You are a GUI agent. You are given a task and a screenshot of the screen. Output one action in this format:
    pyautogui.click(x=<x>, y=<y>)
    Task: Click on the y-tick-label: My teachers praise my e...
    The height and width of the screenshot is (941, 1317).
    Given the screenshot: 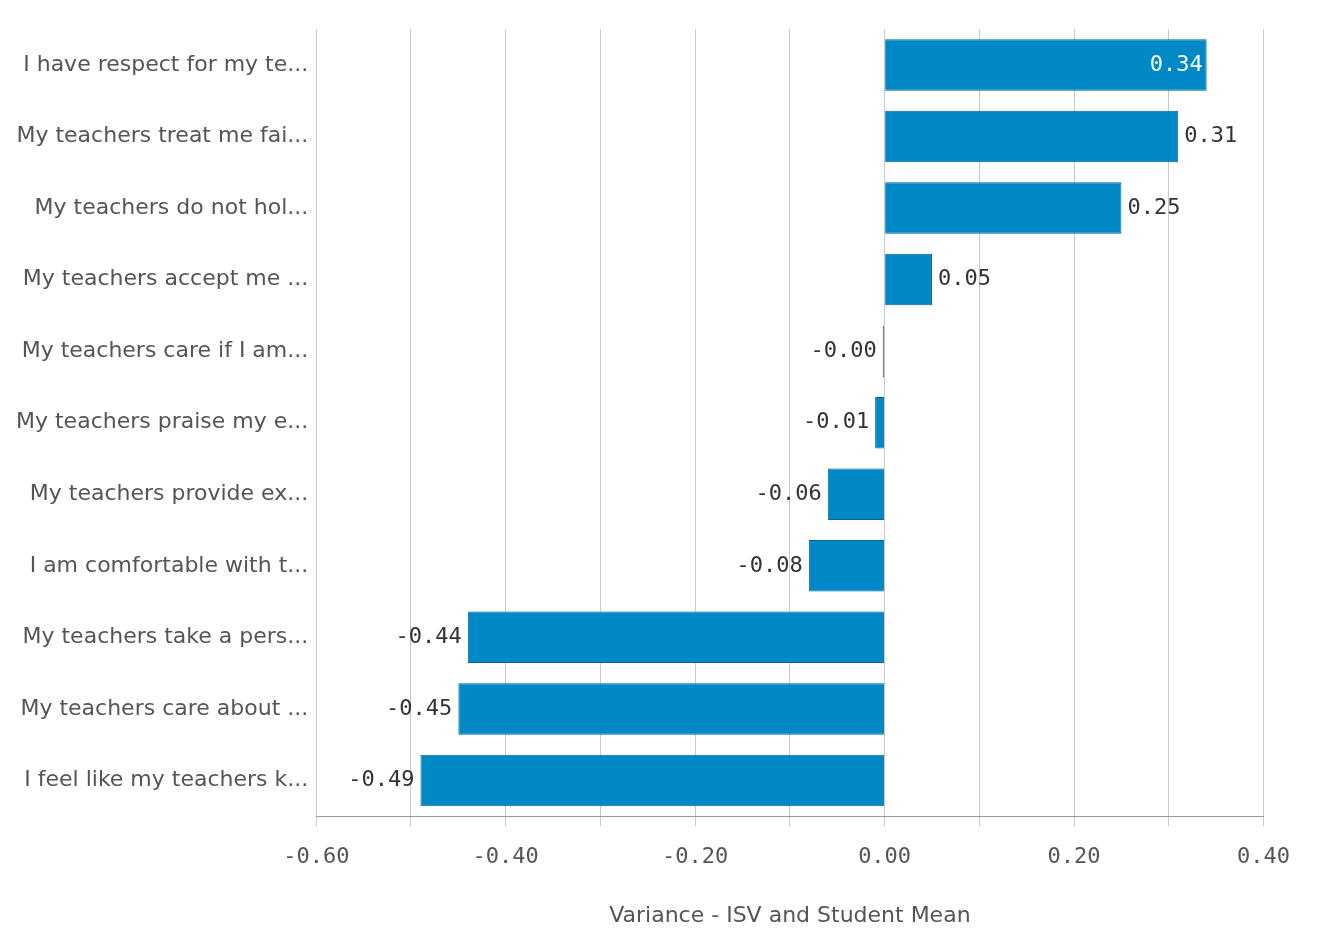 What is the action you would take?
    pyautogui.click(x=162, y=421)
    